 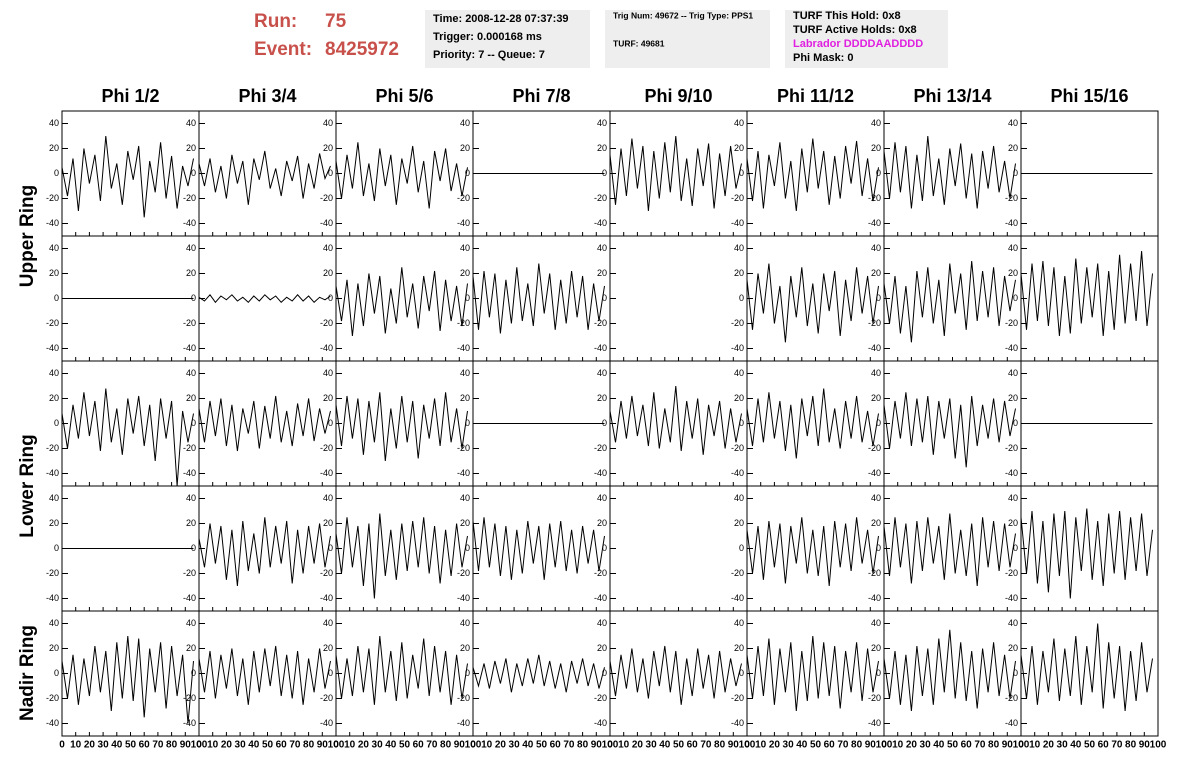 I want to click on x-tick-label: 0, so click(x=610, y=745).